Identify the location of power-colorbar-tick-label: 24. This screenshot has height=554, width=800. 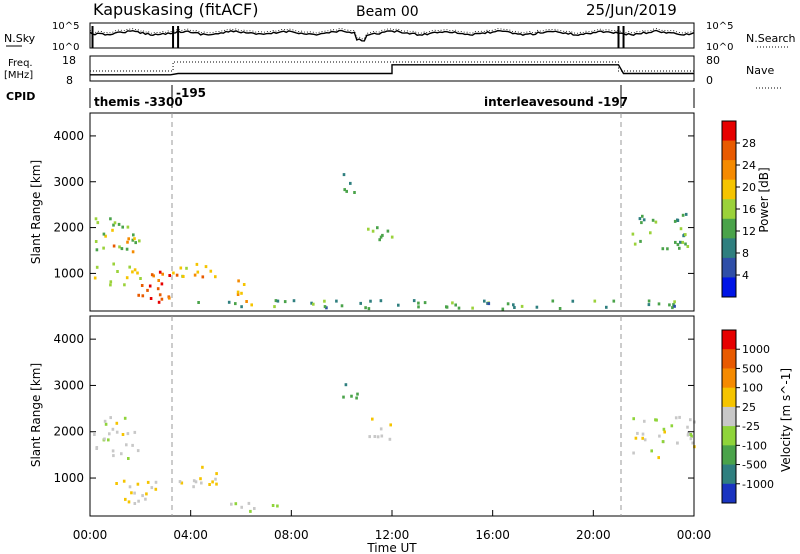
(749, 165).